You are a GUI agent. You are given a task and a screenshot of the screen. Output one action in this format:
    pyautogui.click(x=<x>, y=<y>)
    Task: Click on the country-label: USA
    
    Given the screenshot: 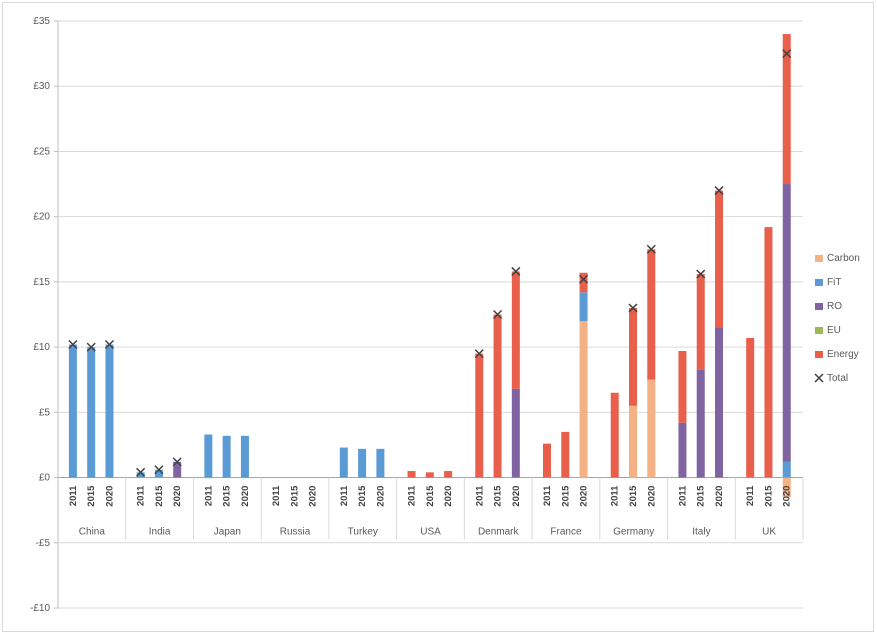 What is the action you would take?
    pyautogui.click(x=430, y=532)
    